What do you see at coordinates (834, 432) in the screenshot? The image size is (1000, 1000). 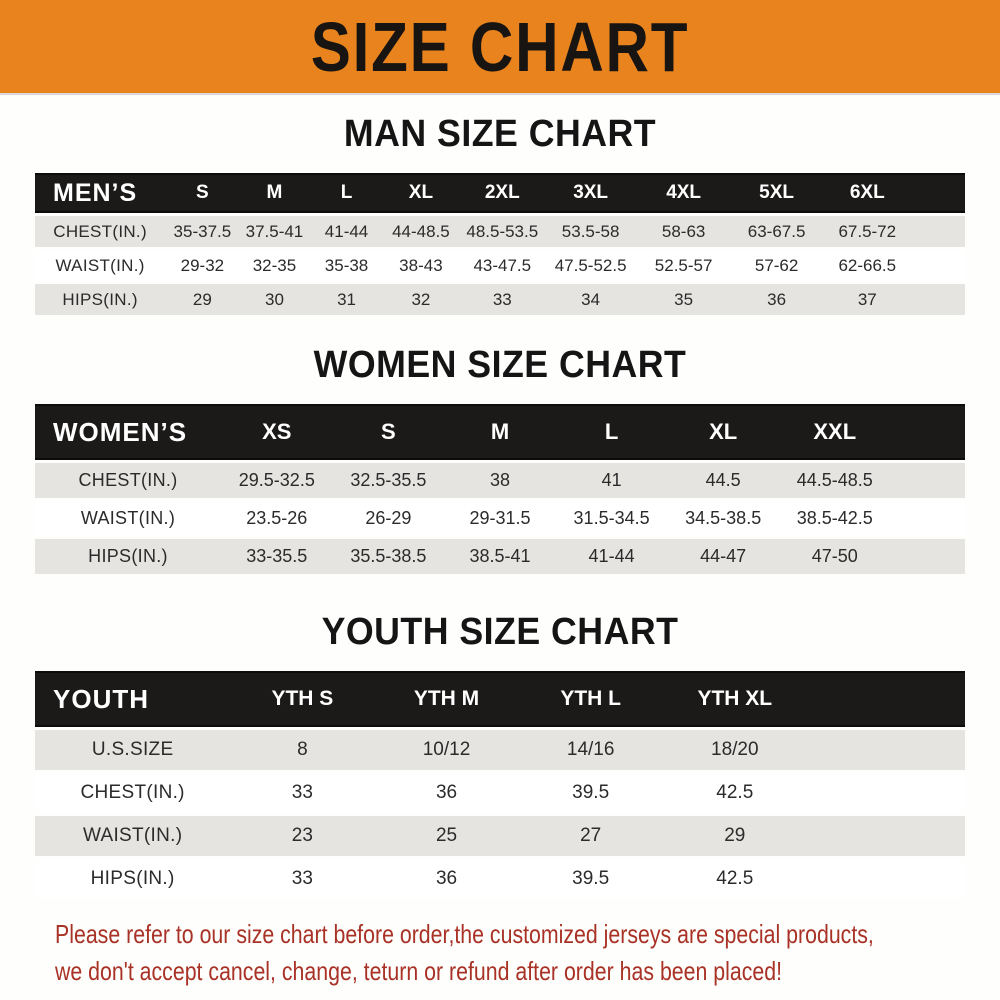 I see `size-column-header: XXL` at bounding box center [834, 432].